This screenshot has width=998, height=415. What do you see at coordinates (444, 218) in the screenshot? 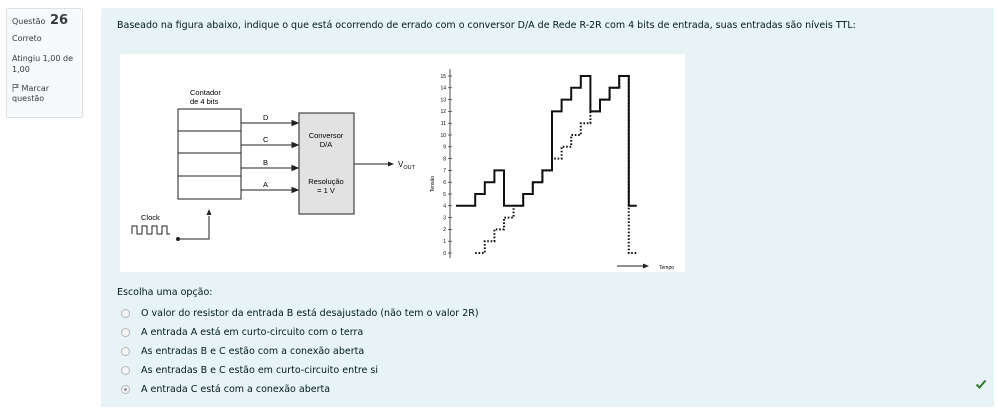
I see `y-tick-label: 3` at bounding box center [444, 218].